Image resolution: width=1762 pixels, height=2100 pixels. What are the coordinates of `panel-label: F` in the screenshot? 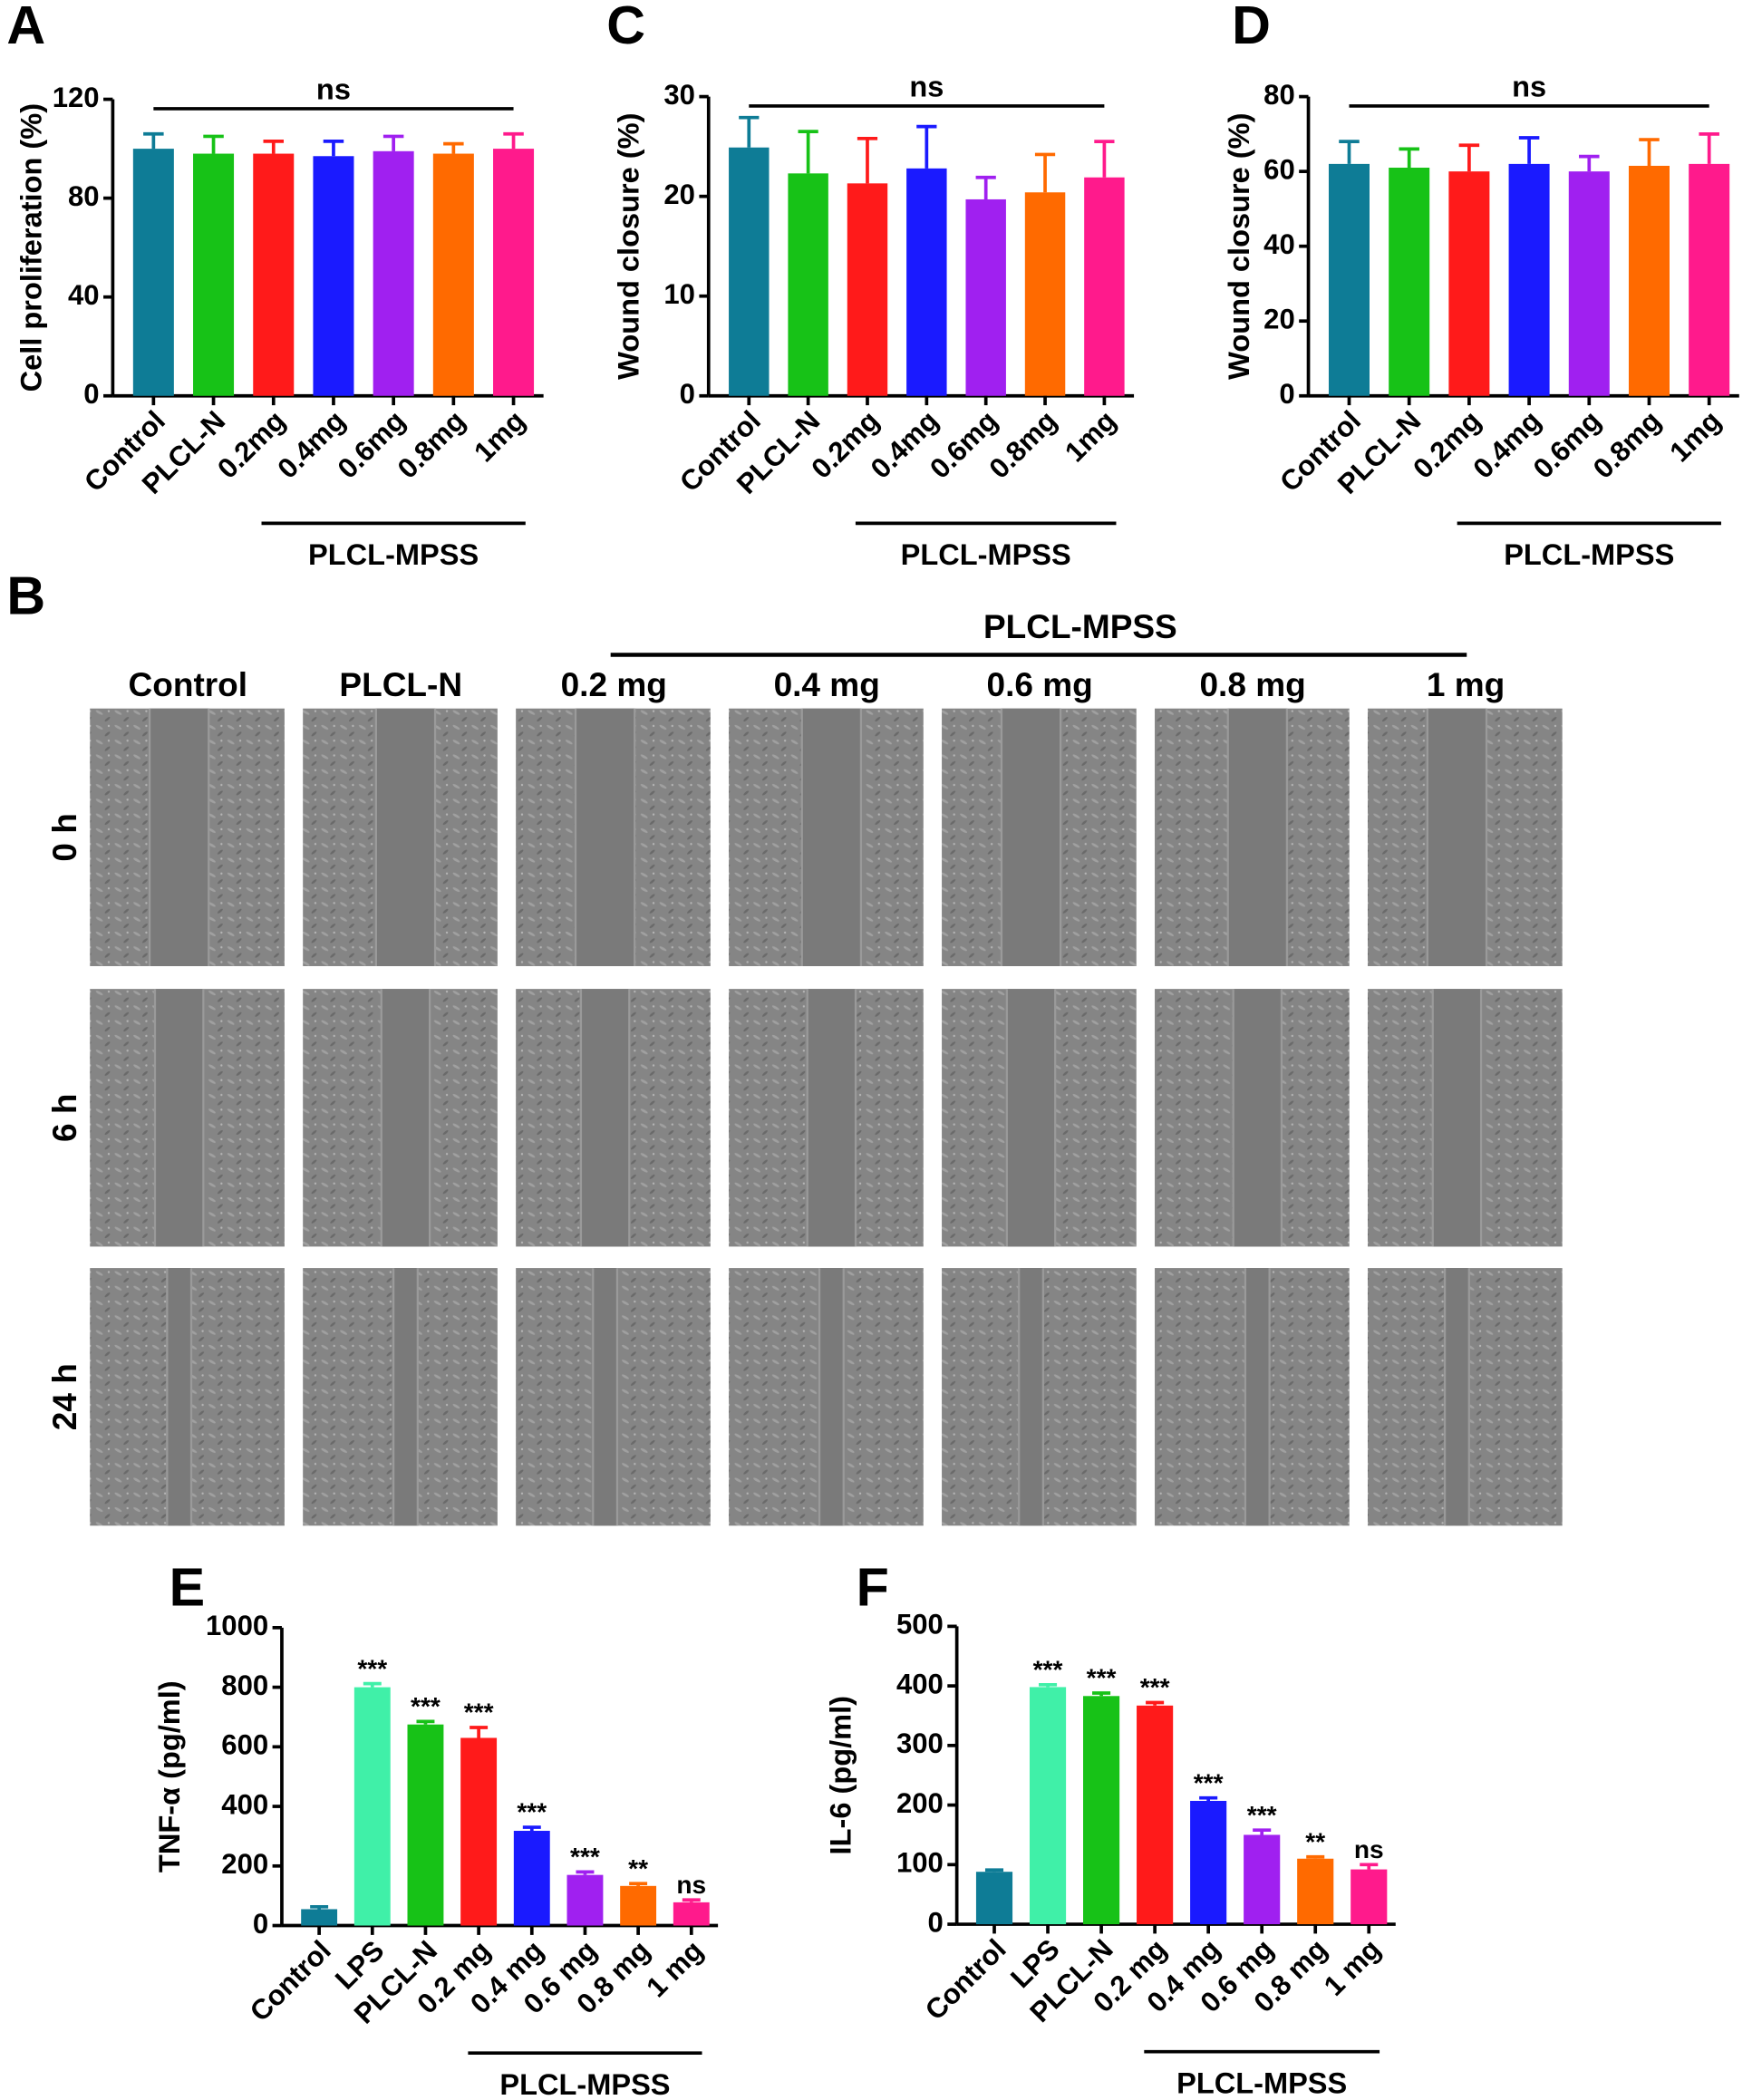 It's located at (873, 1587).